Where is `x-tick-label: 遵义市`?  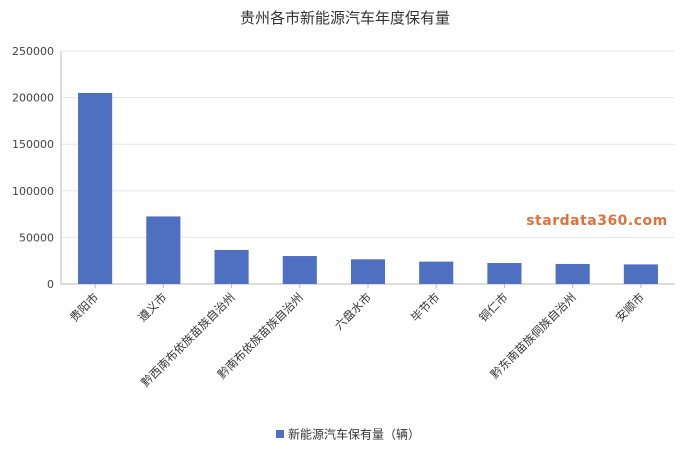
x-tick-label: 遵义市 is located at coordinates (152, 307).